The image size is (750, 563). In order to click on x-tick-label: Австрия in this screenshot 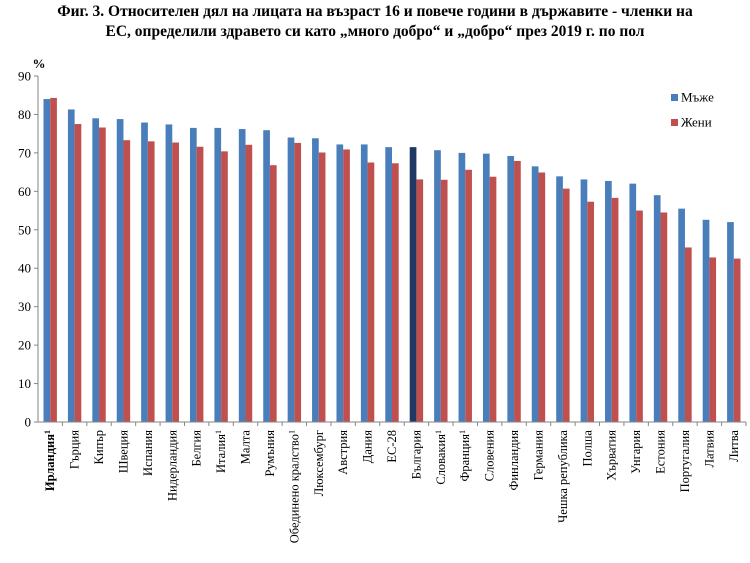, I will do `click(343, 452)`.